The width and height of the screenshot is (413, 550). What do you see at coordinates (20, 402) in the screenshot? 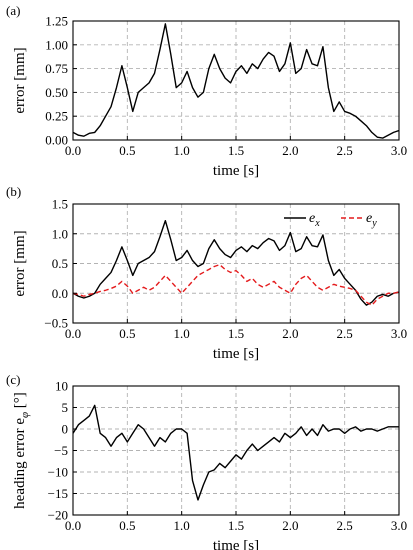
I see `y-axis-label-unit: [°]` at bounding box center [20, 402].